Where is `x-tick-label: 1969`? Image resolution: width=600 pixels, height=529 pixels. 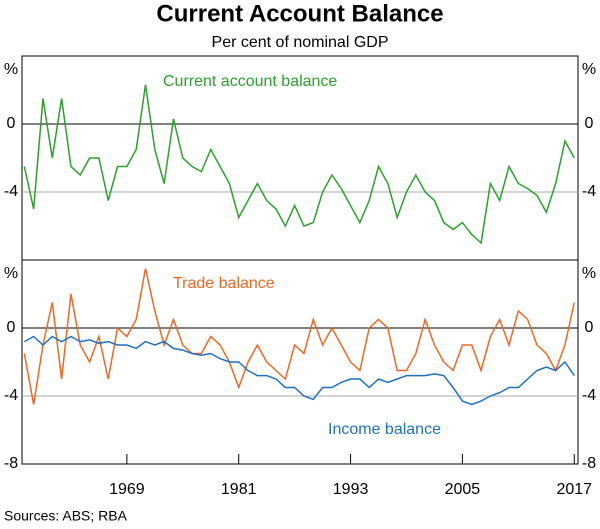 x-tick-label: 1969 is located at coordinates (127, 489).